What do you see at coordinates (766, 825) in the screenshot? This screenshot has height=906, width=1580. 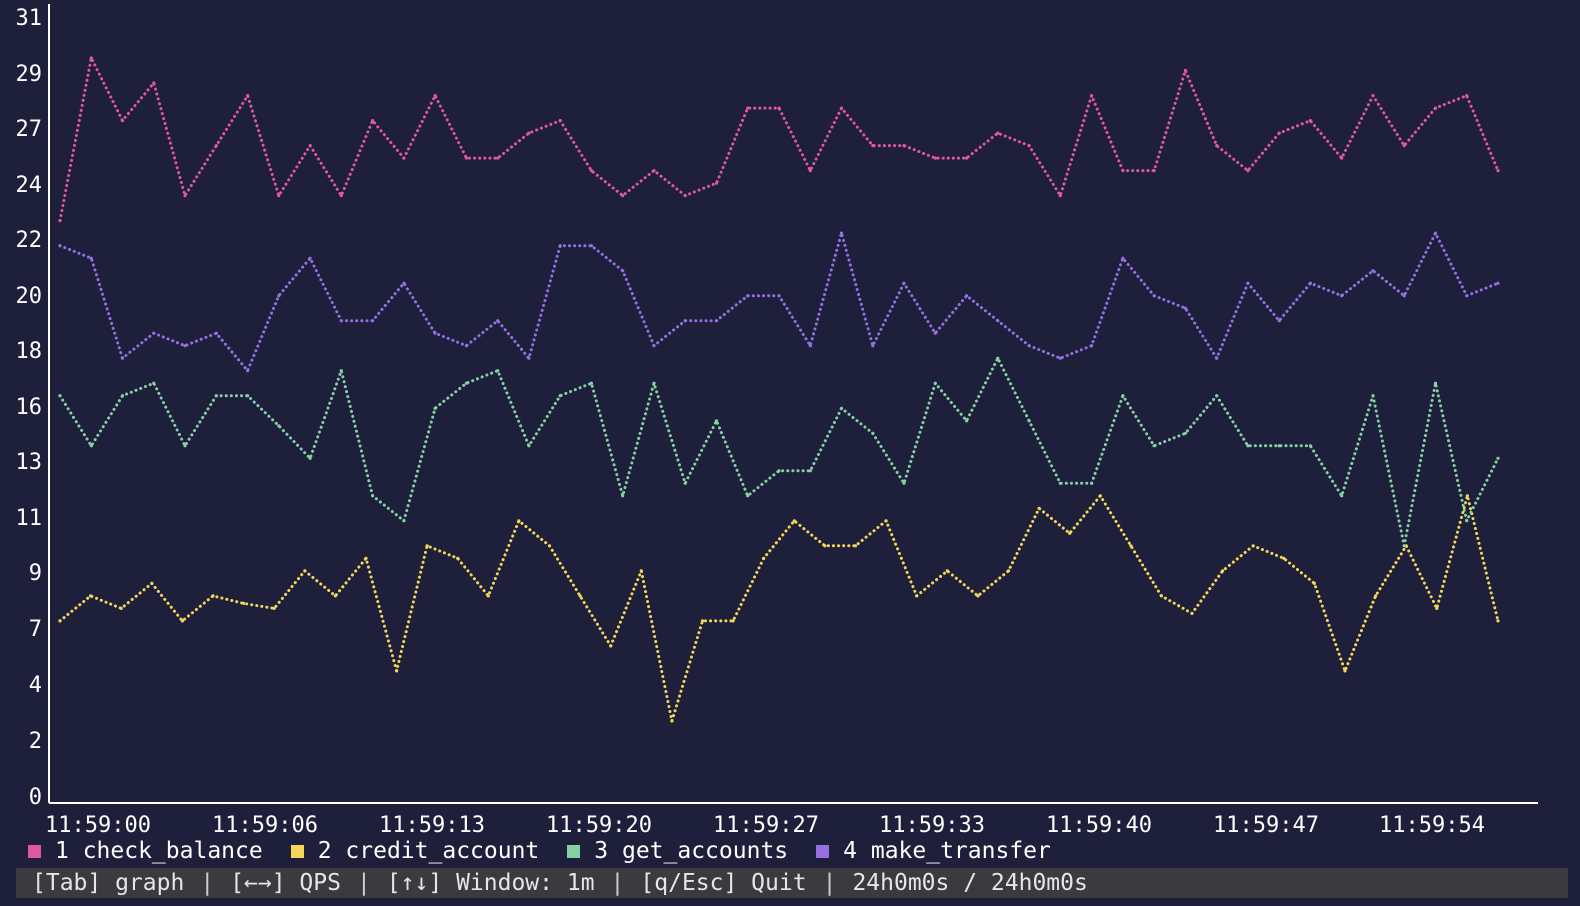 I see `x-tick-label: 11:59:27` at bounding box center [766, 825].